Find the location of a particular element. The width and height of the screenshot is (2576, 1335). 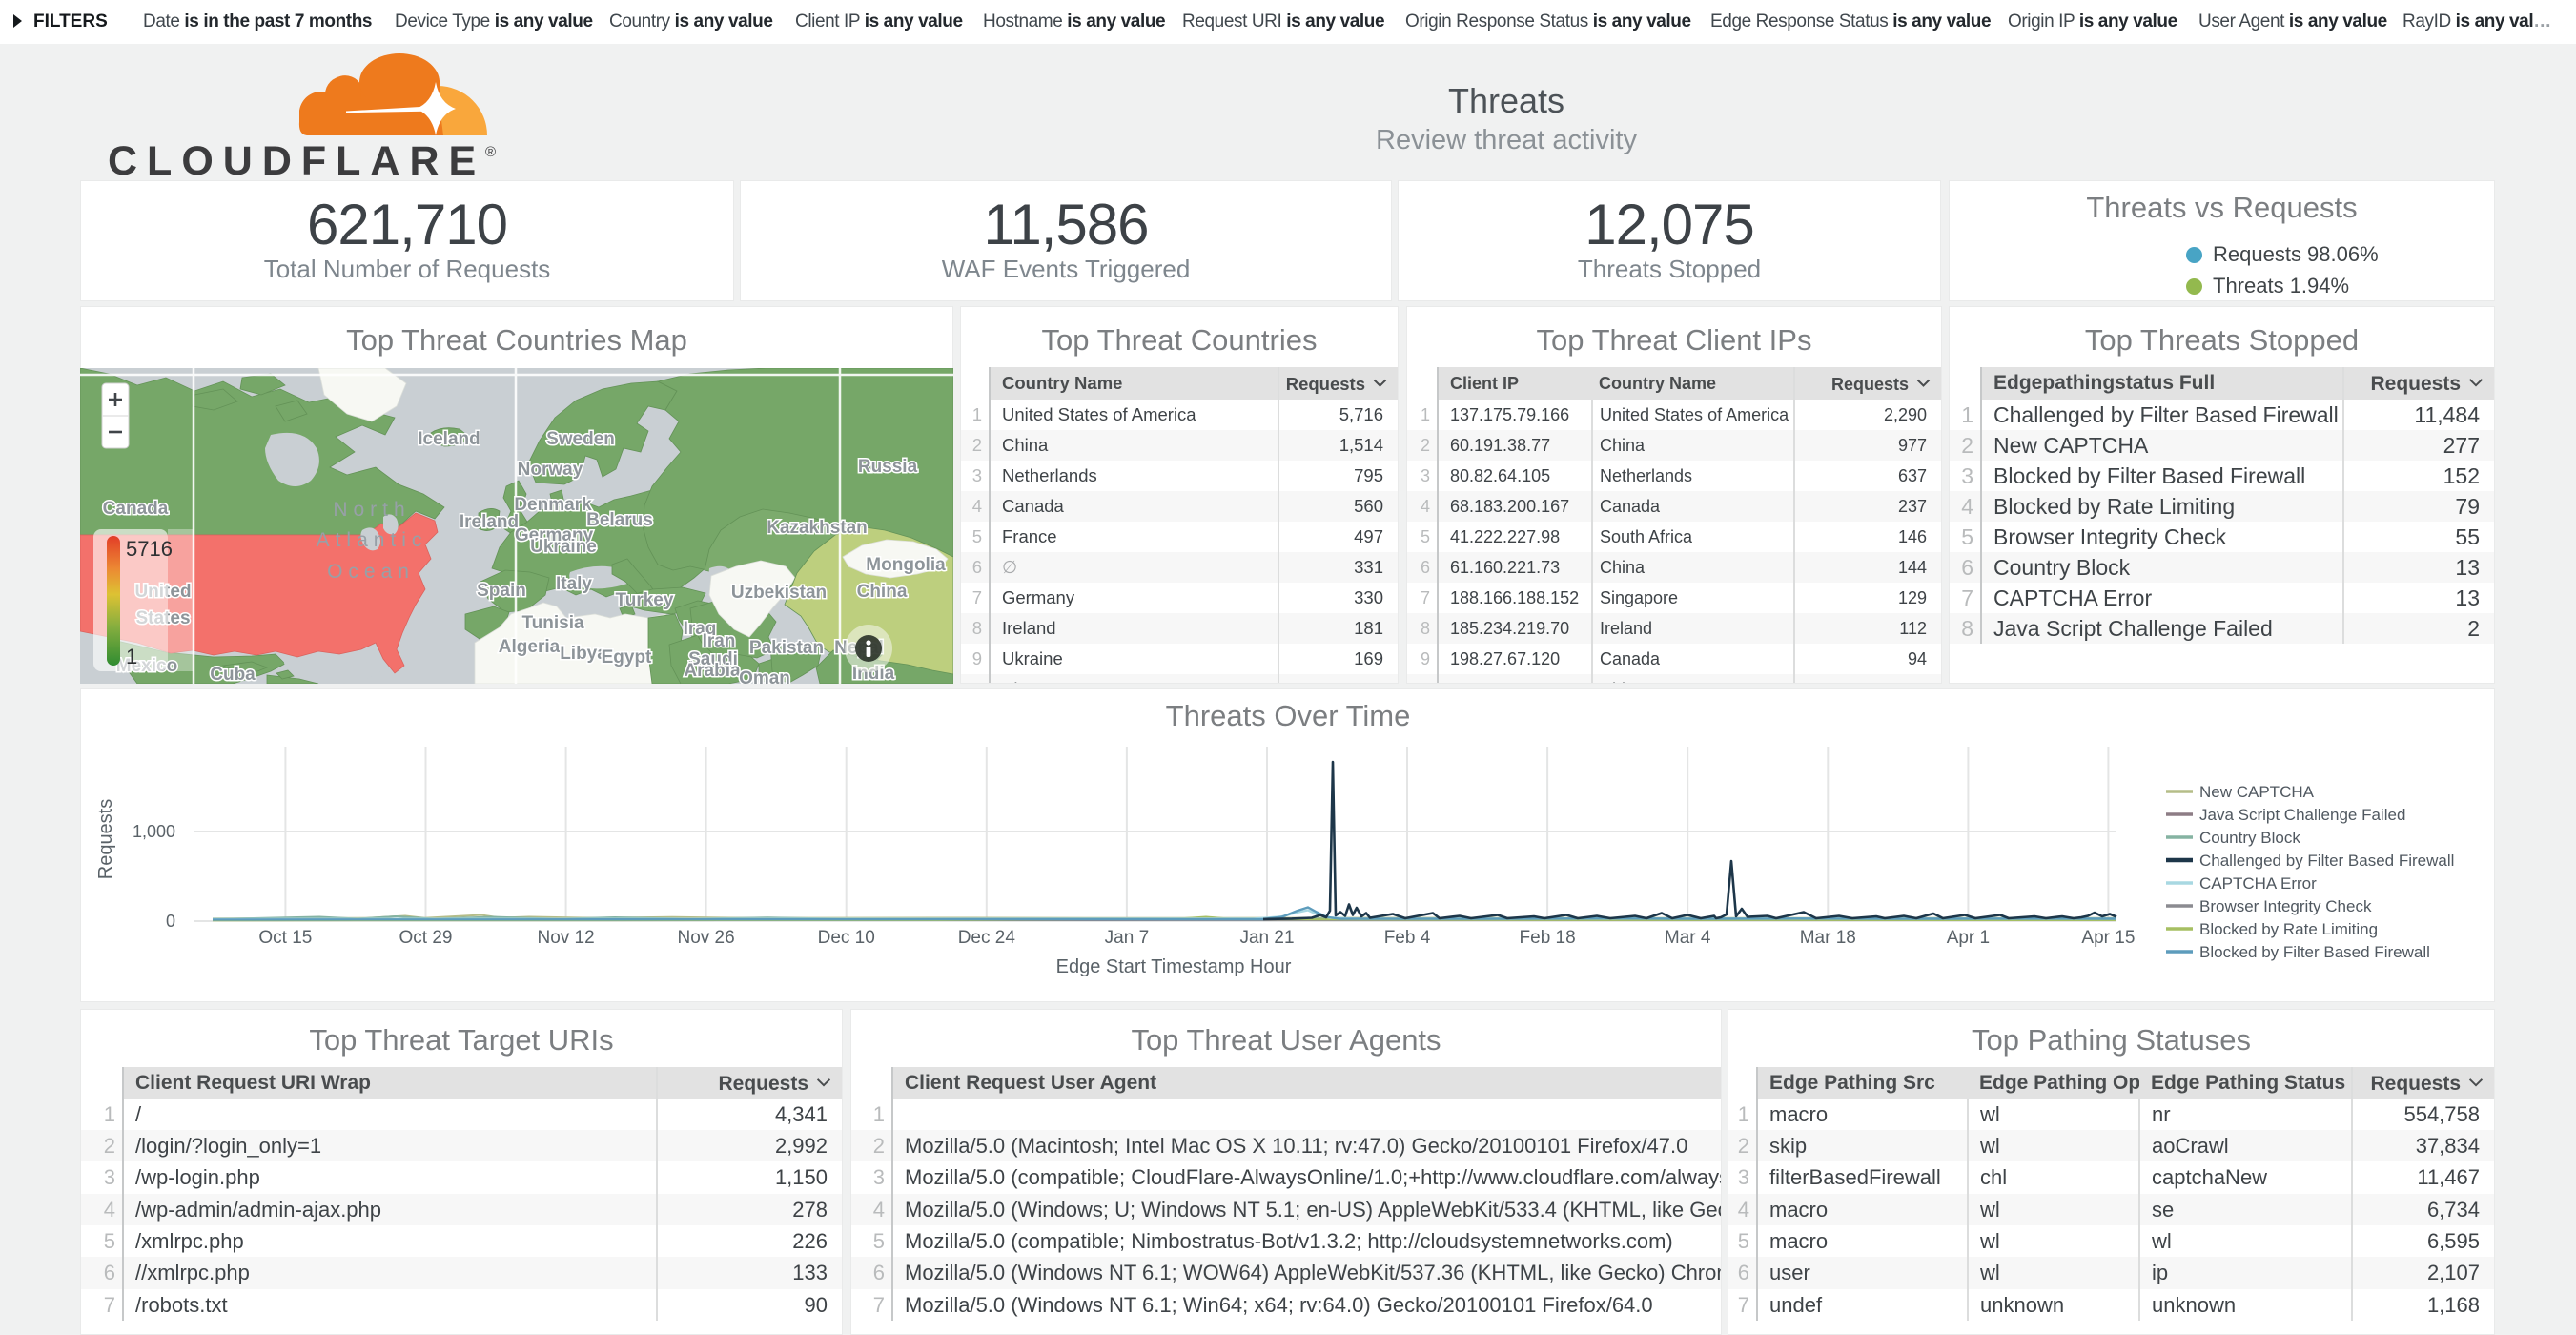

svg-text: Denmark is located at coordinates (553, 505).